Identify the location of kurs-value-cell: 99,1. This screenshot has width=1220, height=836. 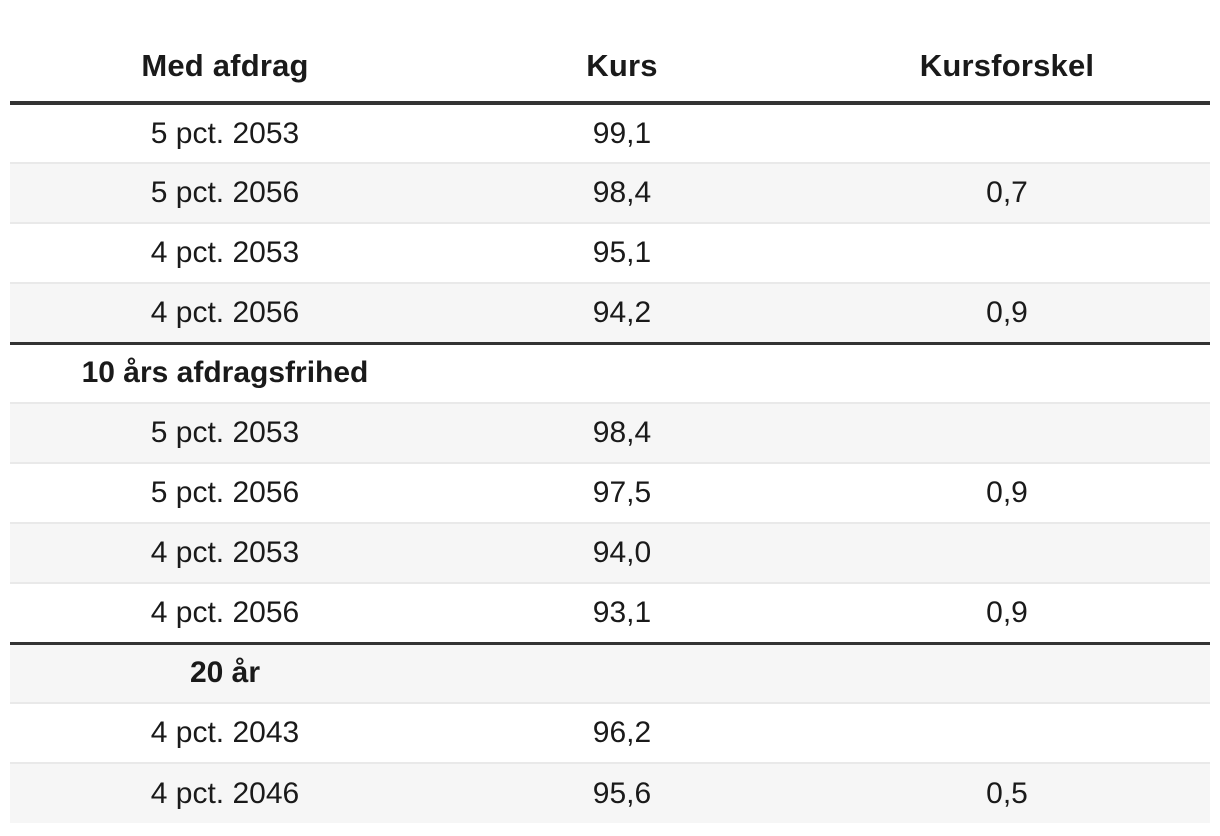
(622, 133).